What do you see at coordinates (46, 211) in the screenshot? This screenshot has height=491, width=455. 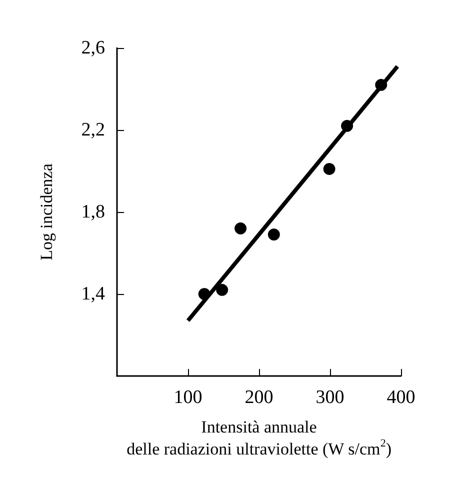 I see `y-axis-title: Log incidenza` at bounding box center [46, 211].